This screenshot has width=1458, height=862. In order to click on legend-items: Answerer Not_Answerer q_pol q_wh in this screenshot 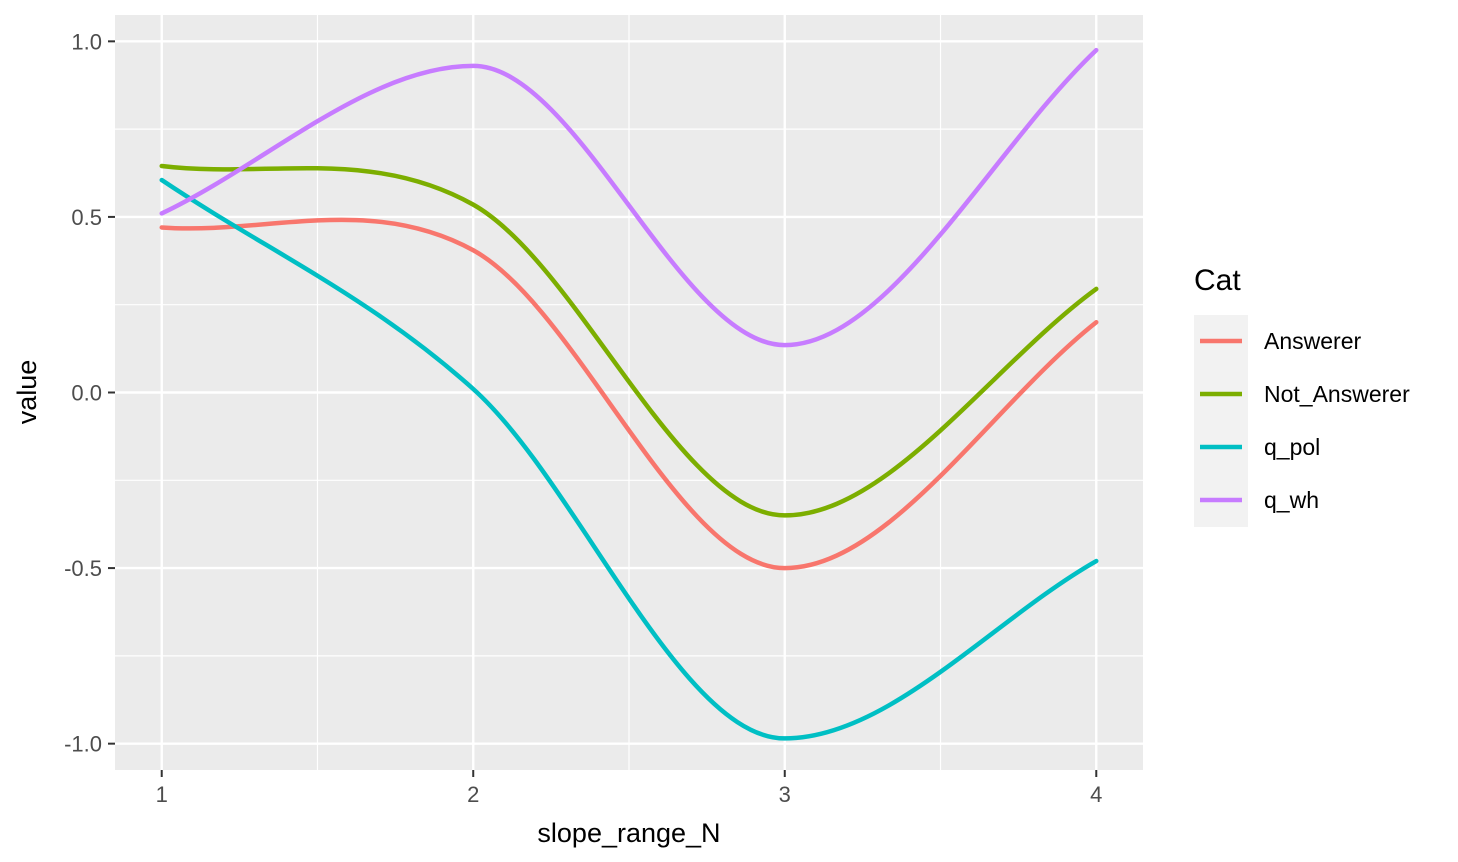, I will do `click(1305, 420)`.